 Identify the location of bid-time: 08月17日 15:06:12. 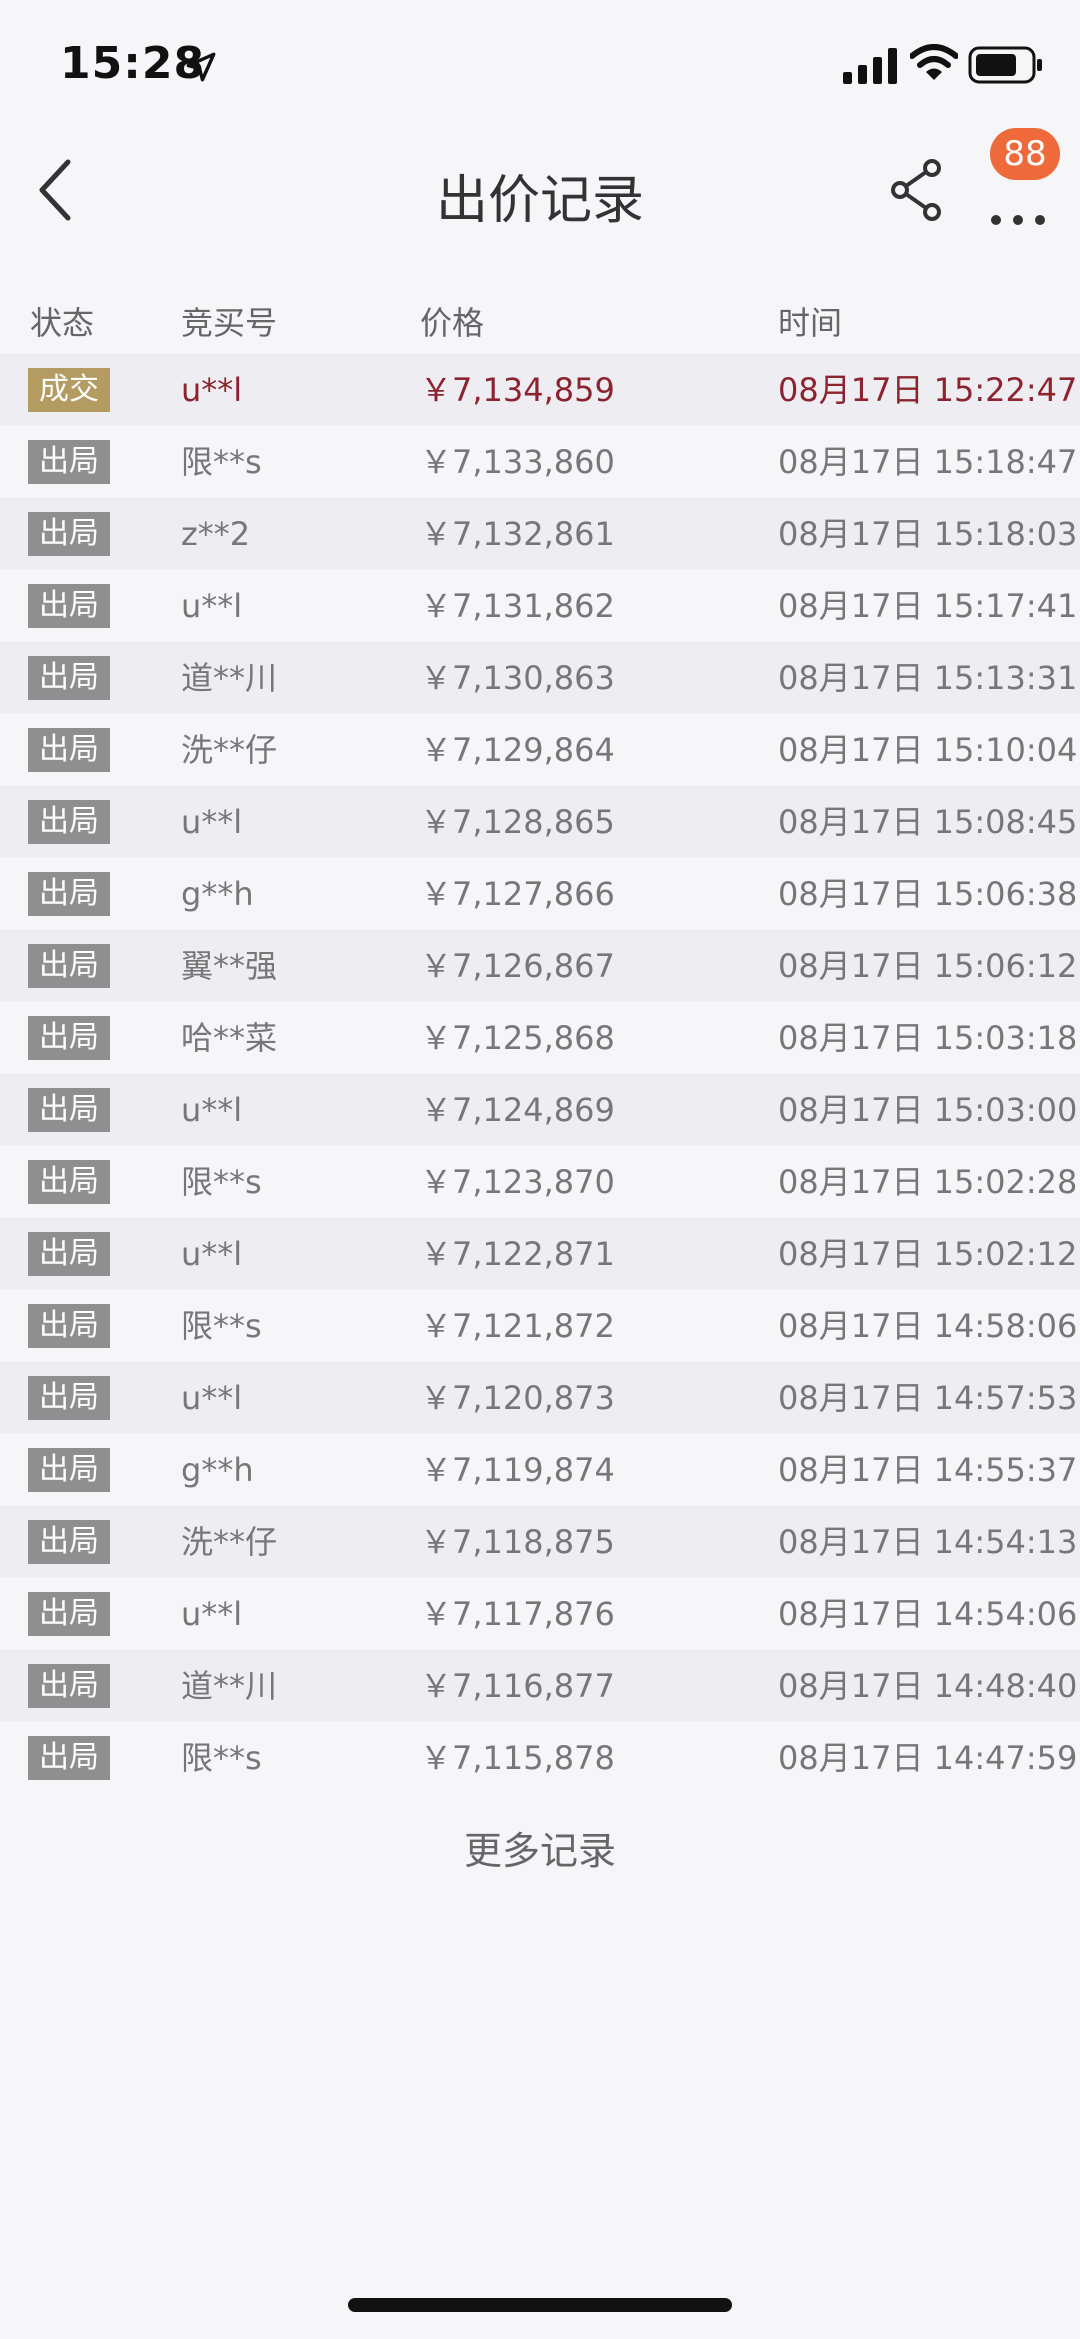
(928, 966).